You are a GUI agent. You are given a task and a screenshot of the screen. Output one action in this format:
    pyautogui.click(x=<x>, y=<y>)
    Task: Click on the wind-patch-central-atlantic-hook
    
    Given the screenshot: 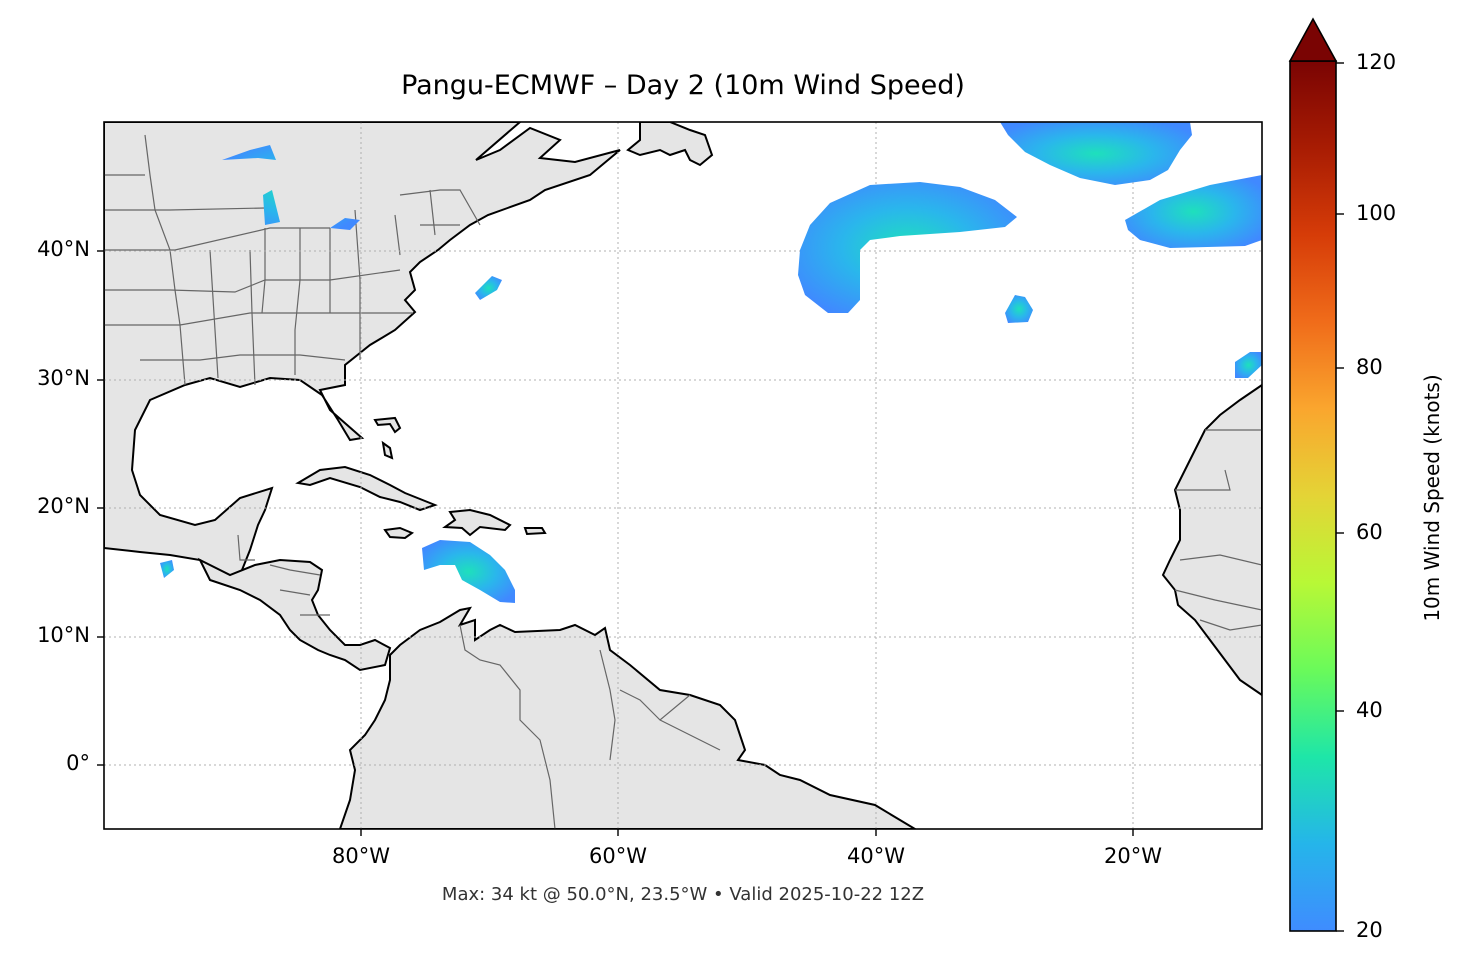 What is the action you would take?
    pyautogui.click(x=907, y=247)
    